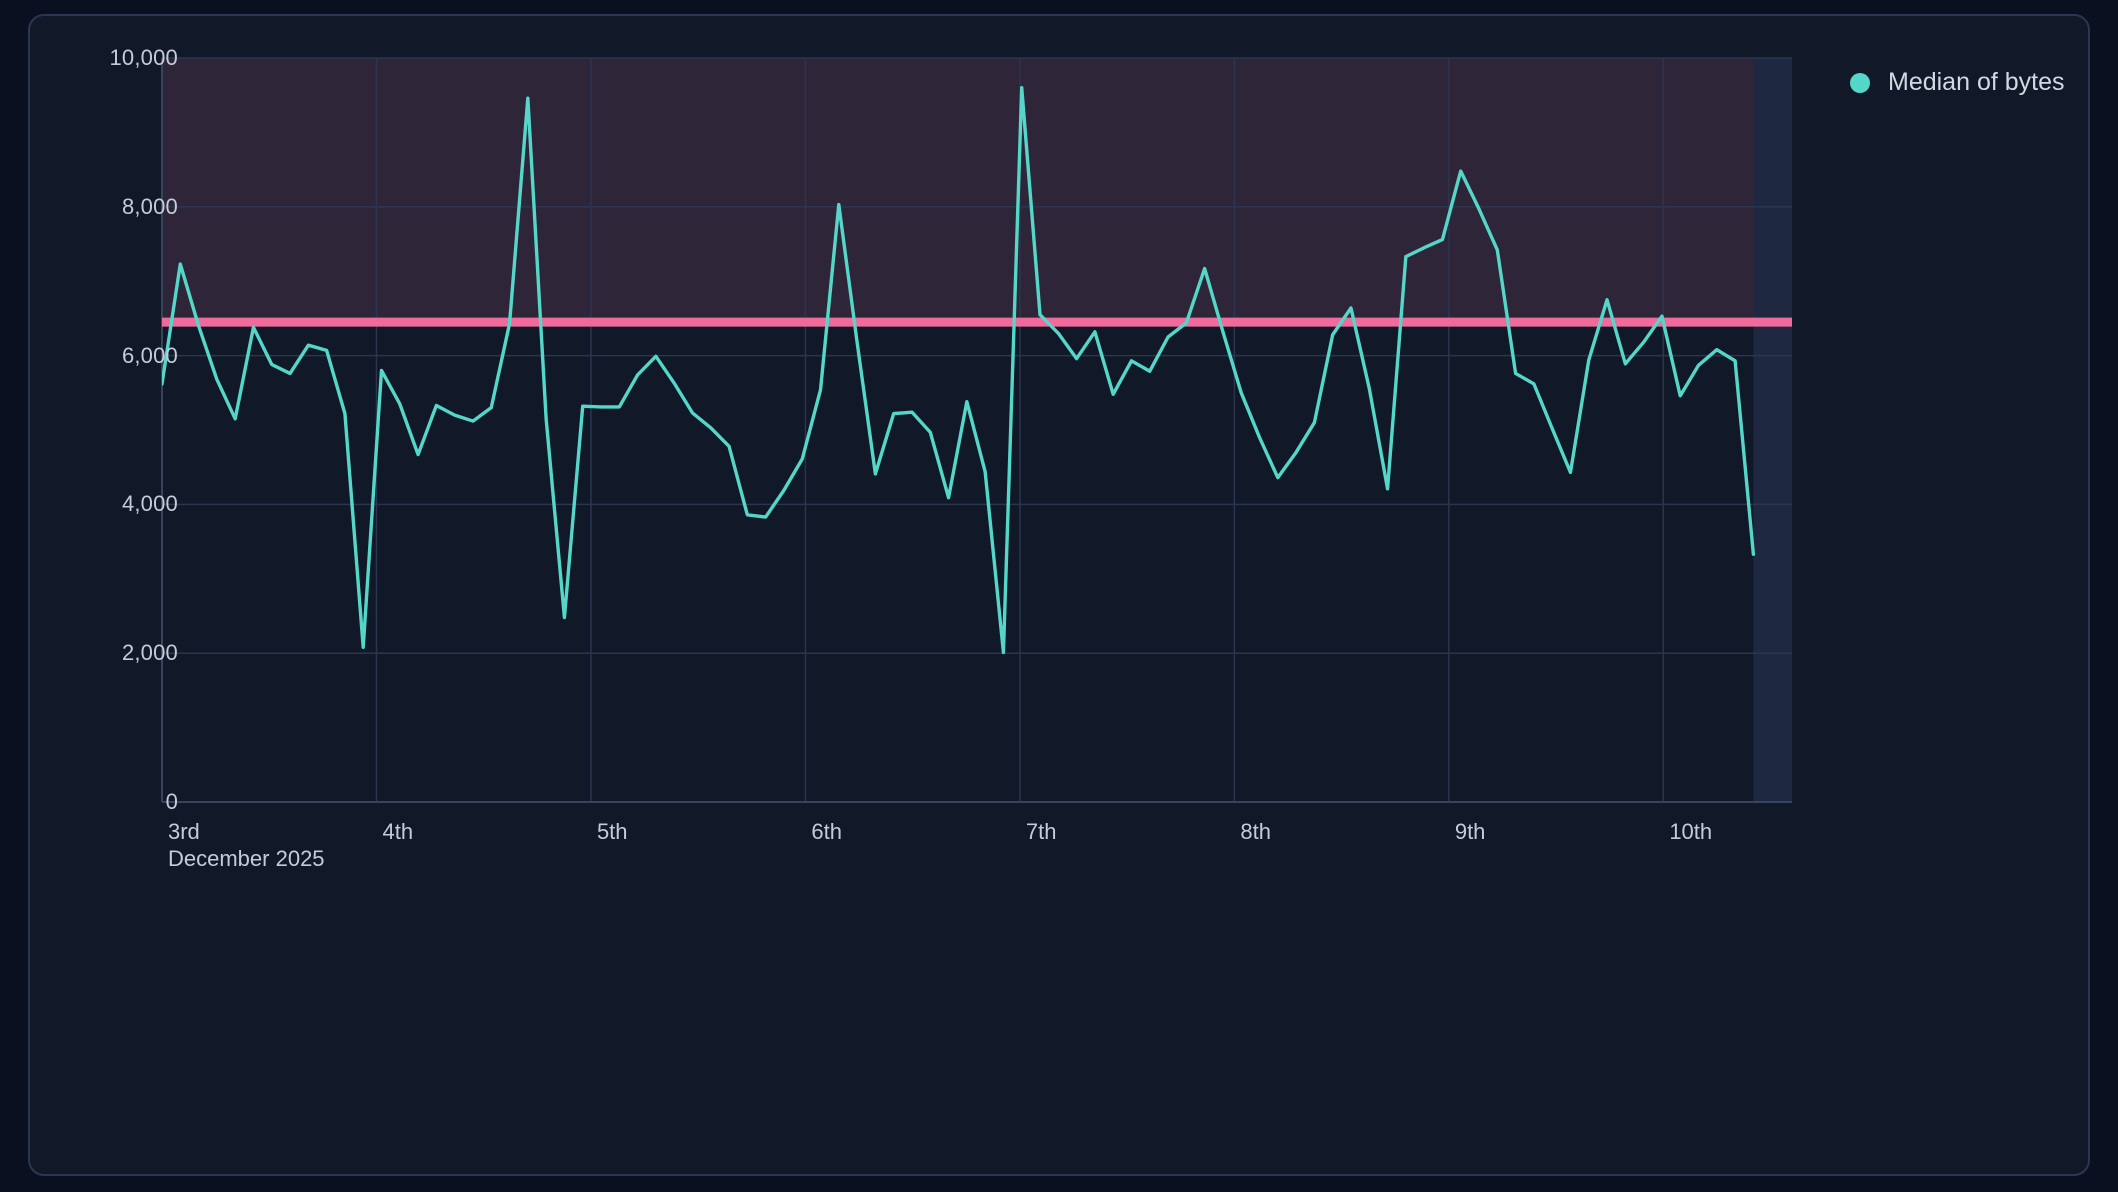 The image size is (2118, 1192). What do you see at coordinates (398, 831) in the screenshot?
I see `x-axis-tick-label: 4th` at bounding box center [398, 831].